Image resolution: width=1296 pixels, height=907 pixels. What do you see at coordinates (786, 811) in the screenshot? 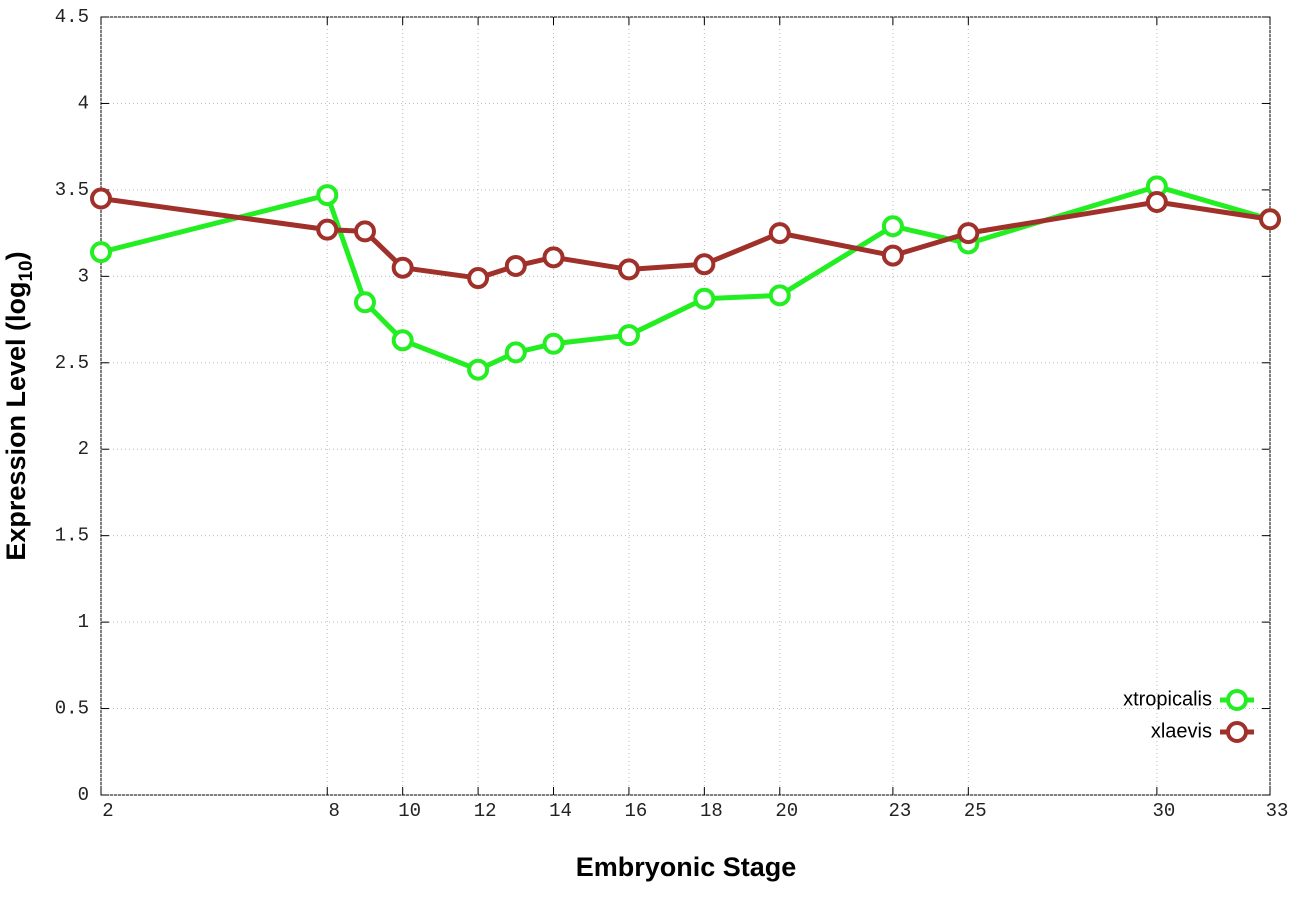
I see `x-tick-label: 20` at bounding box center [786, 811].